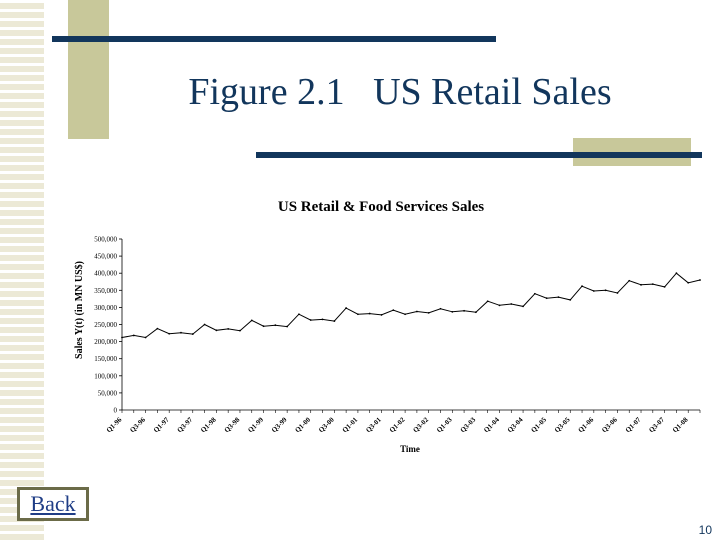 The height and width of the screenshot is (540, 720). Describe the element at coordinates (303, 424) in the screenshot. I see `x-tick-label: Q1-00` at that location.